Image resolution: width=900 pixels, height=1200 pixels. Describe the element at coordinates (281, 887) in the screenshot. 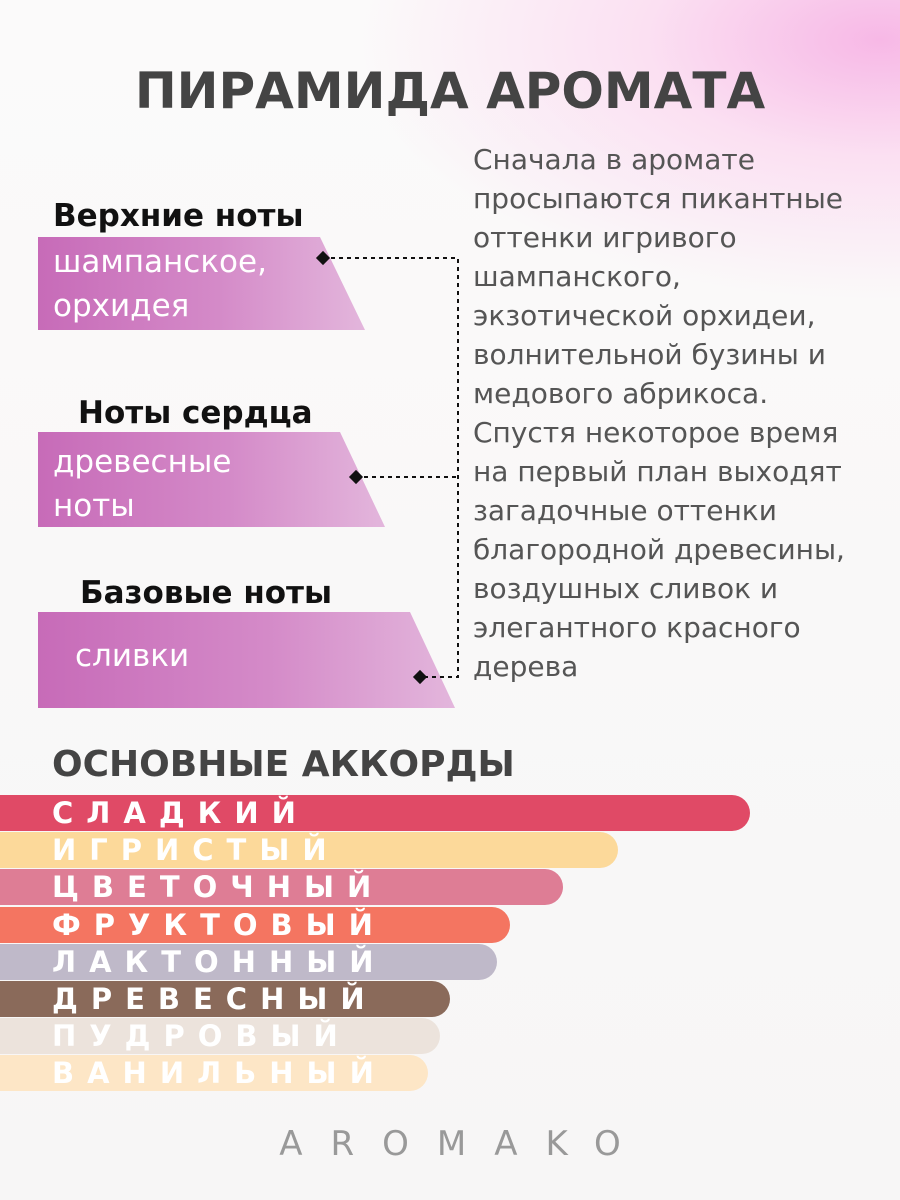

I see `accord-bar: ЦВЕТОЧНЫЙ` at that location.